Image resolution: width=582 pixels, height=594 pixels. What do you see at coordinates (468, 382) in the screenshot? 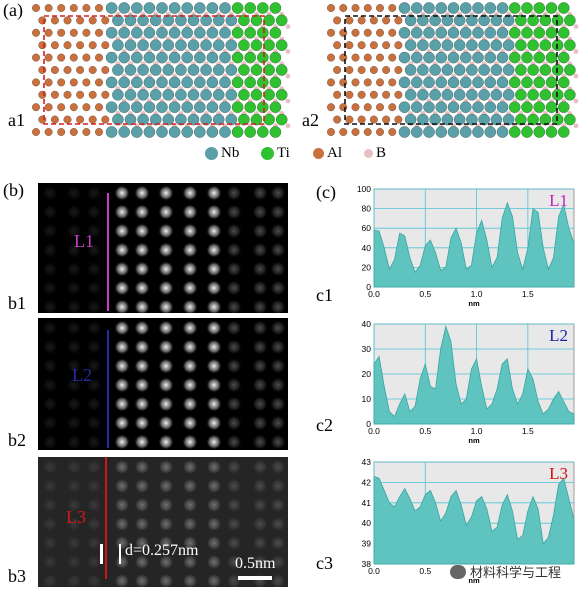
I see `line-profile-chart-c2: 0 10 20 30 40 0.0 0.5 1.0 1.5 nm L2` at bounding box center [468, 382].